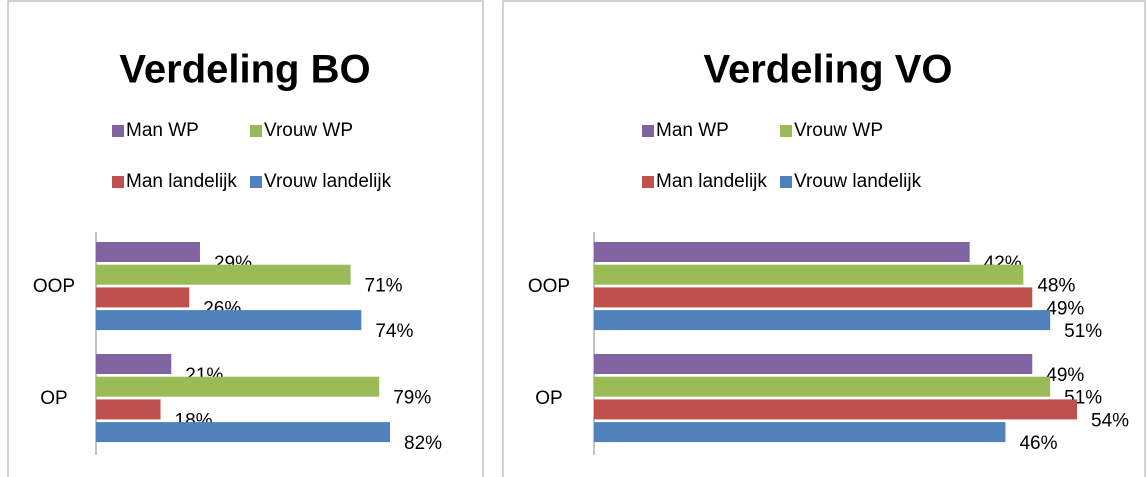 This screenshot has width=1147, height=477. I want to click on value-label: 74%, so click(394, 331).